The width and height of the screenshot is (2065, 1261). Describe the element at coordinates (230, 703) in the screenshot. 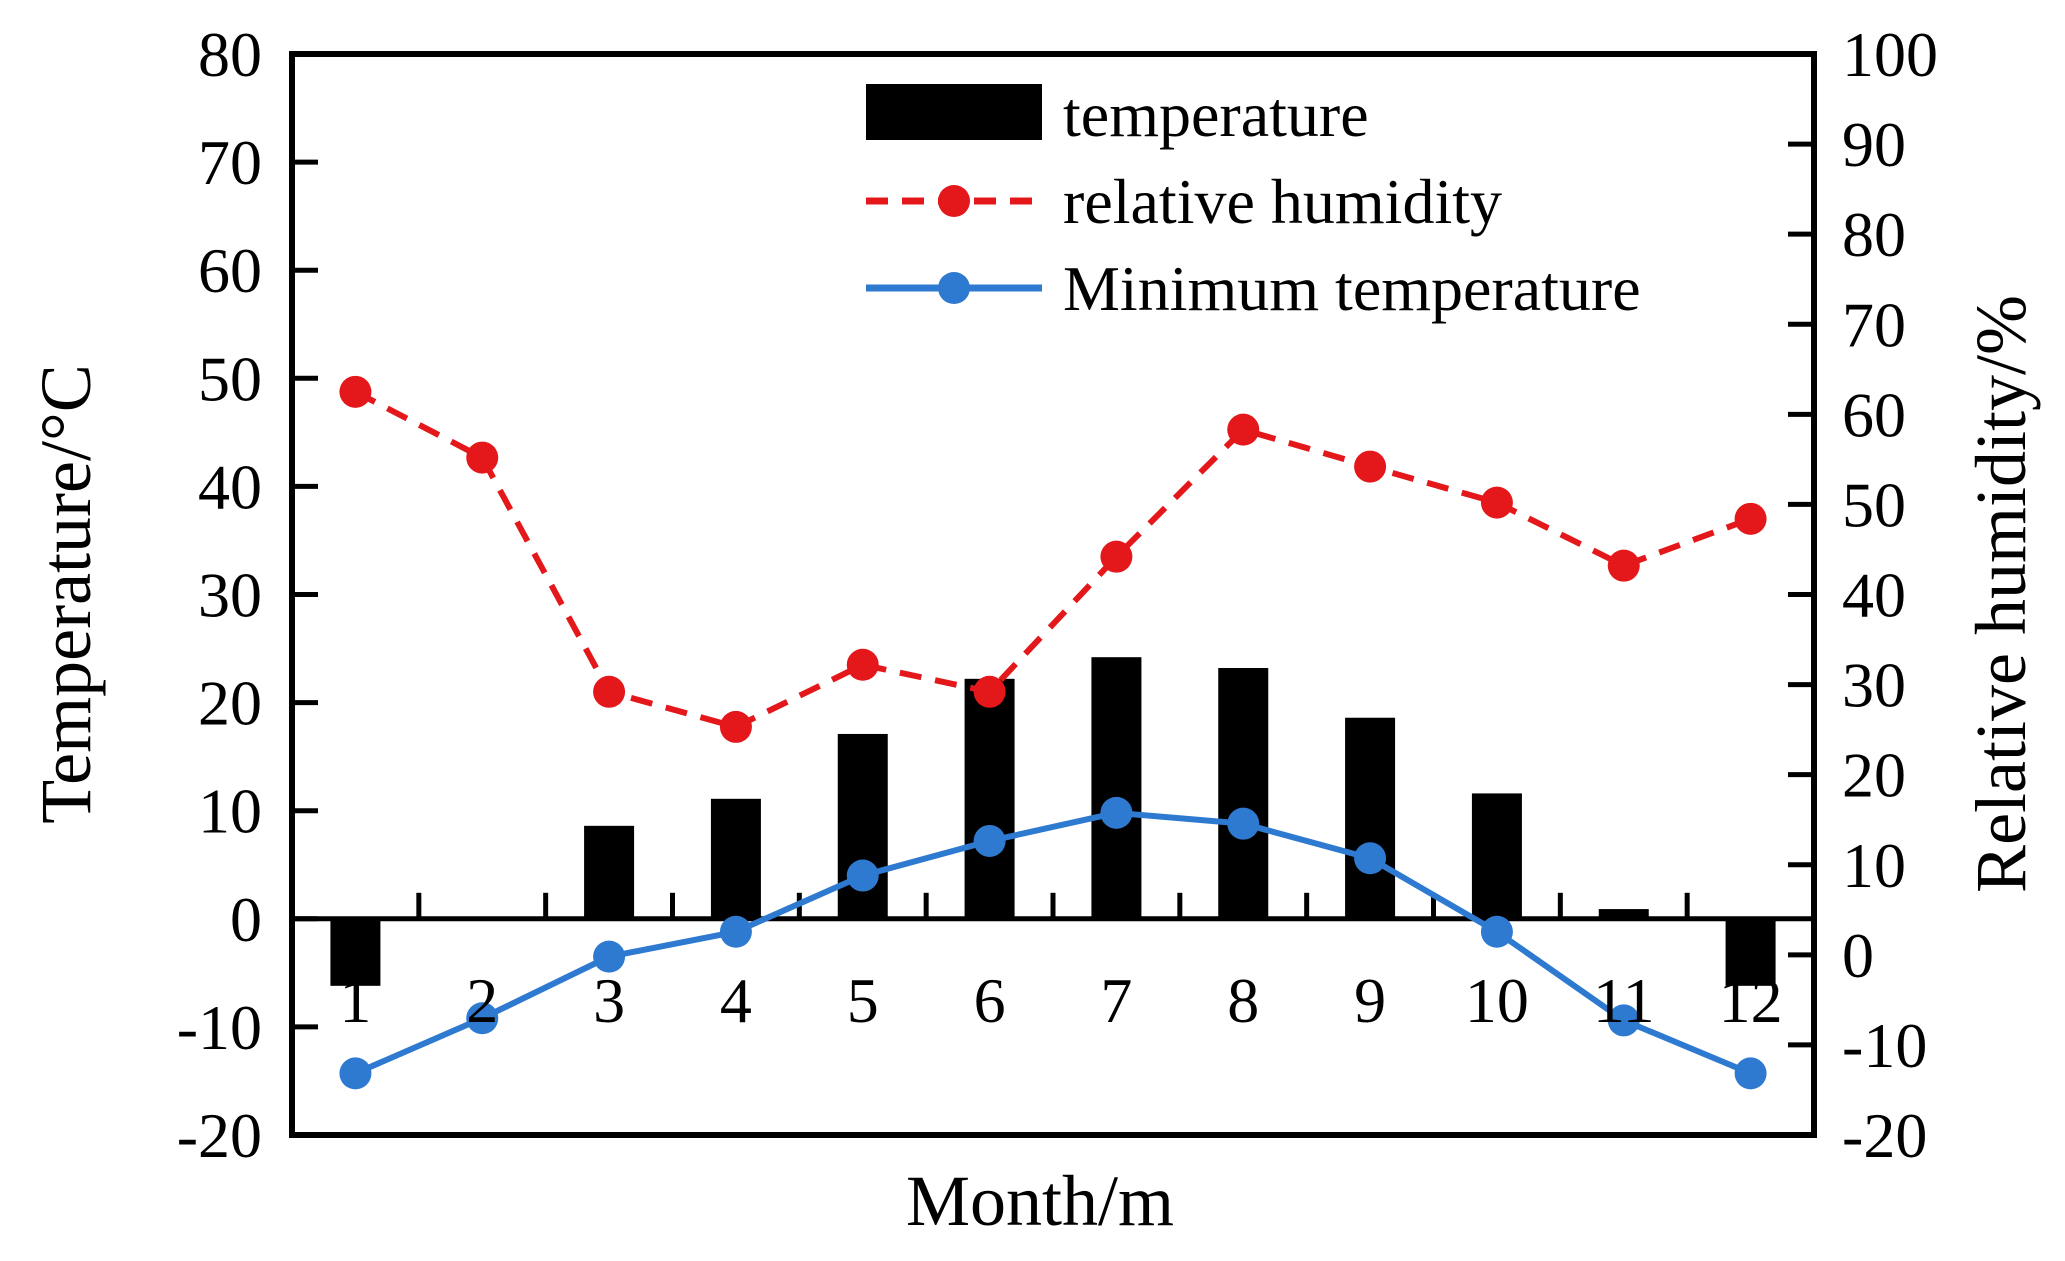

I see `y-tick-label-left: 20` at that location.